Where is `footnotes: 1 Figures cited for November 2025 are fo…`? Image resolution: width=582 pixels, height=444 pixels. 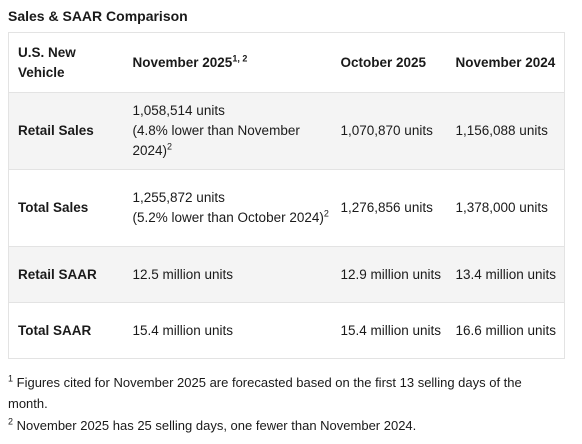
footnotes: 1 Figures cited for November 2025 are fo… is located at coordinates (286, 404).